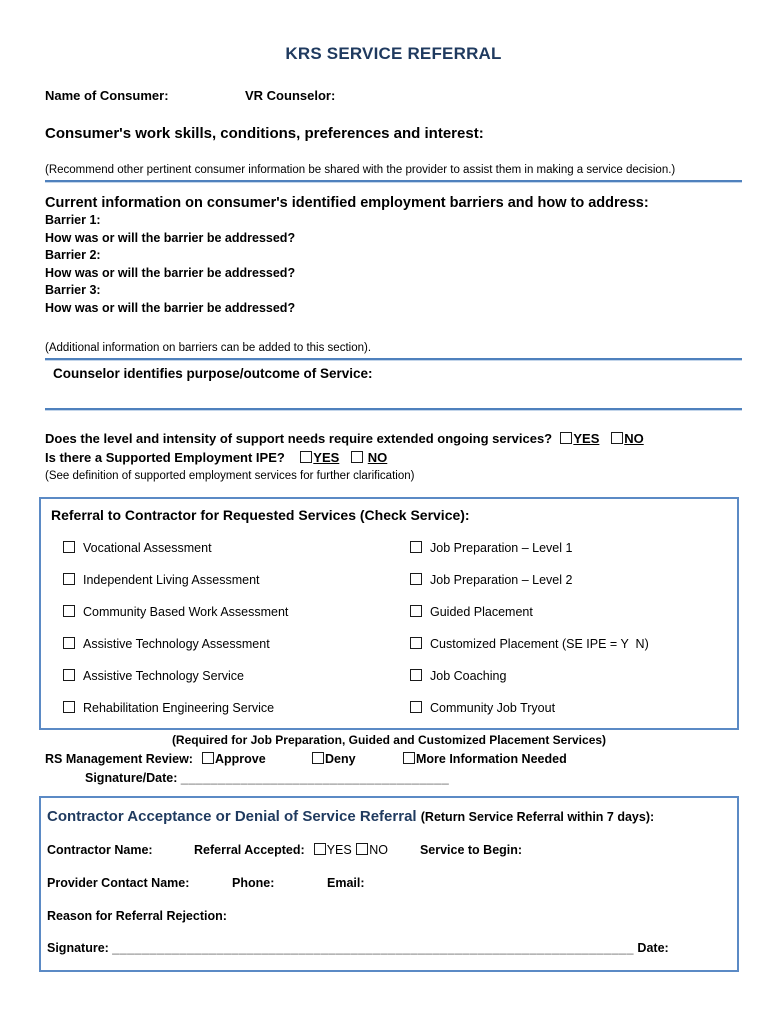  I want to click on service-vocational-assessment-checkbox, so click(69, 547).